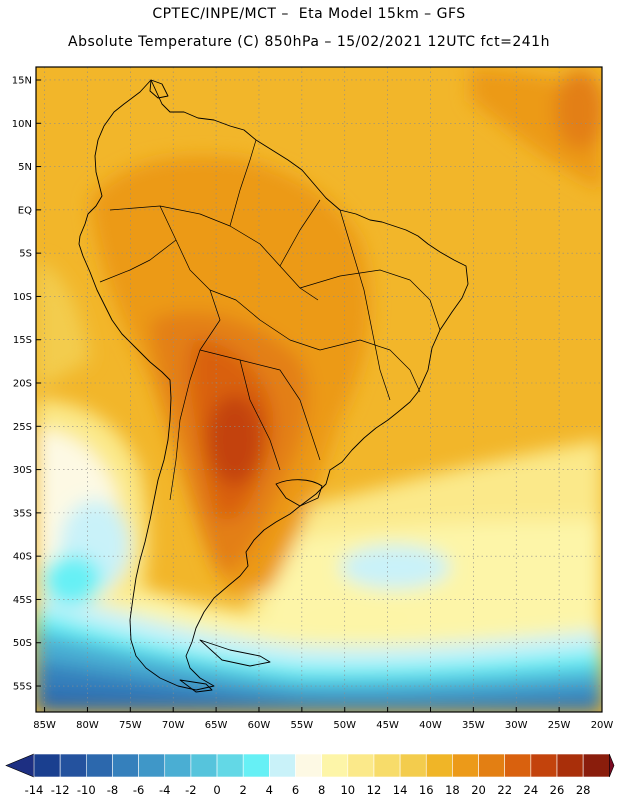 Image resolution: width=618 pixels, height=800 pixels. Describe the element at coordinates (295, 790) in the screenshot. I see `colorbar-label: 6` at that location.